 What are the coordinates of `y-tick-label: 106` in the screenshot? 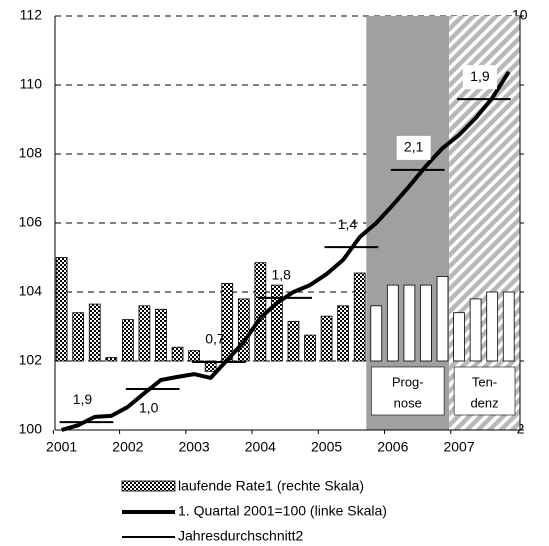 It's located at (31, 222).